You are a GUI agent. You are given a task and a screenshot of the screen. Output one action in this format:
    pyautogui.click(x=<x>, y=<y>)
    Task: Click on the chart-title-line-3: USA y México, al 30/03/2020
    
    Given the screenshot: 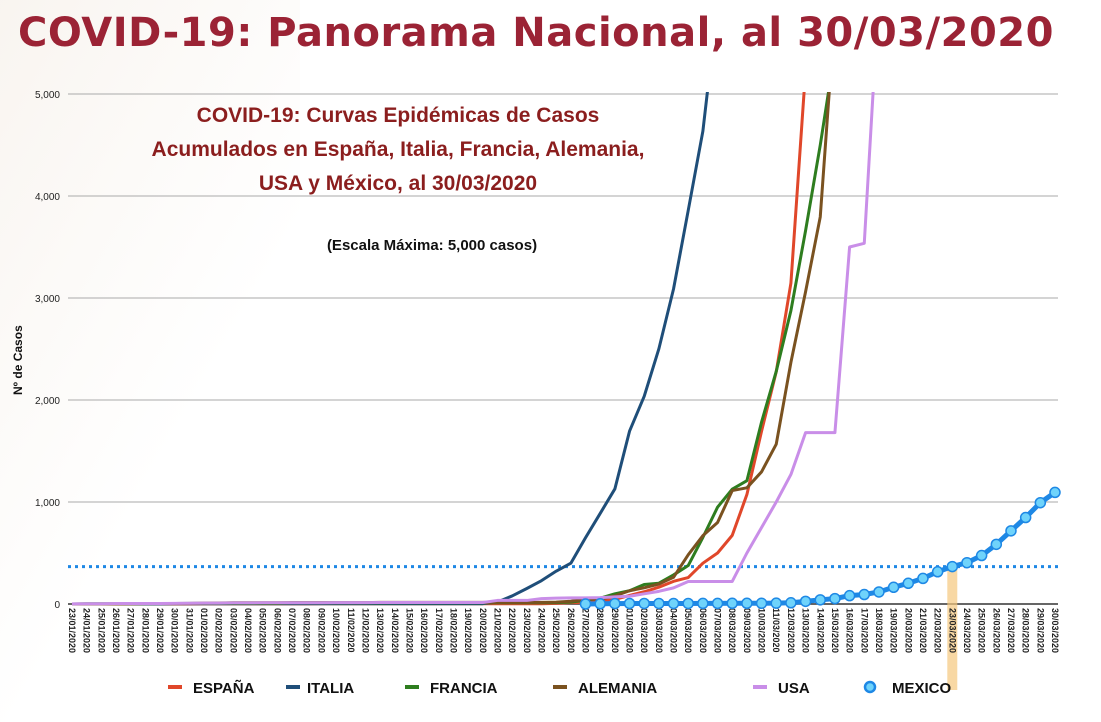 What is the action you would take?
    pyautogui.click(x=398, y=183)
    